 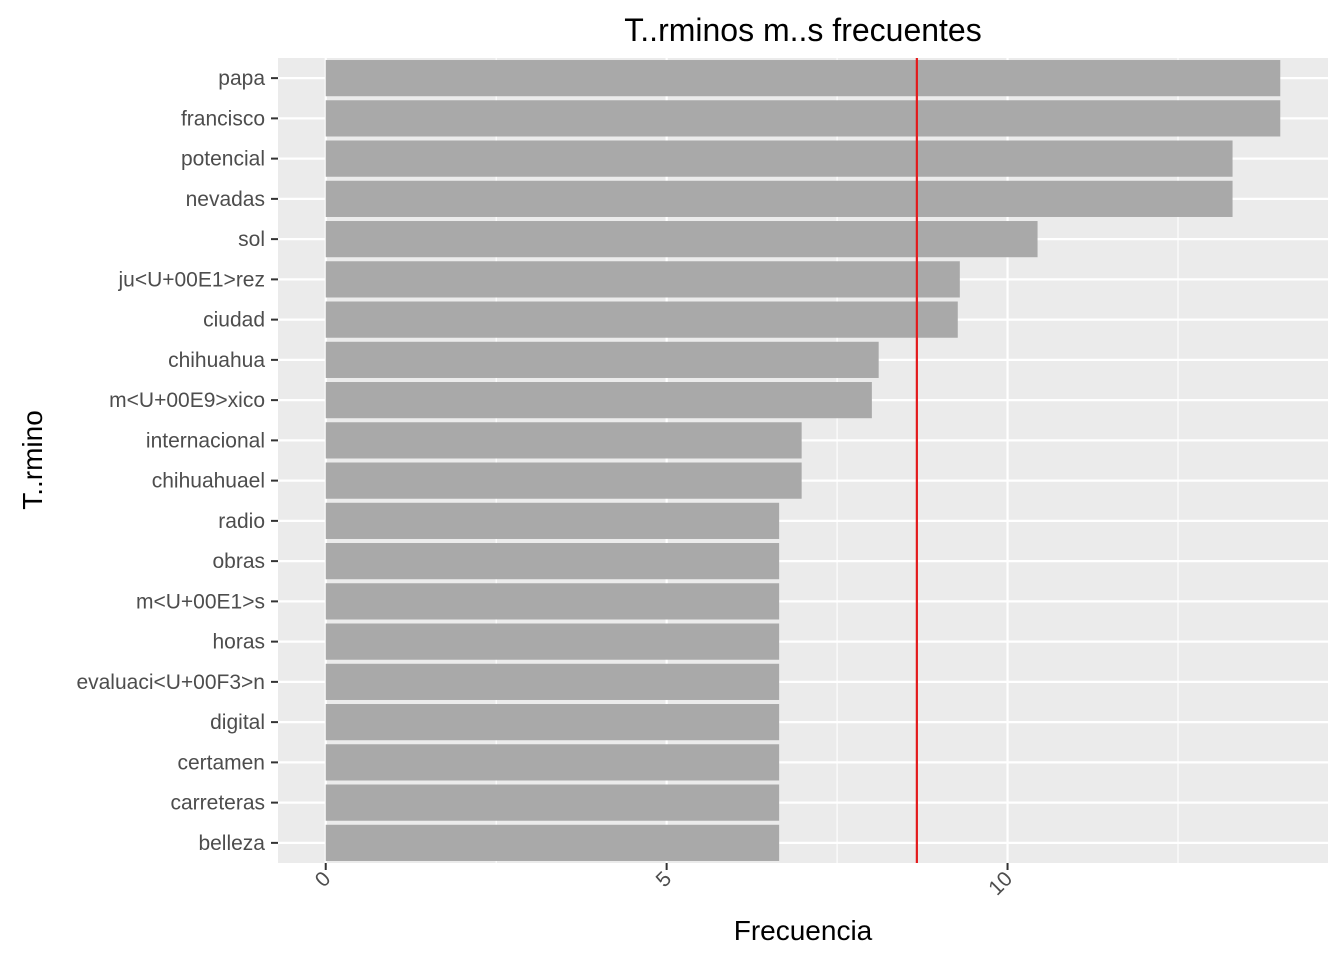 I want to click on x-tick-label: 5, so click(x=664, y=879).